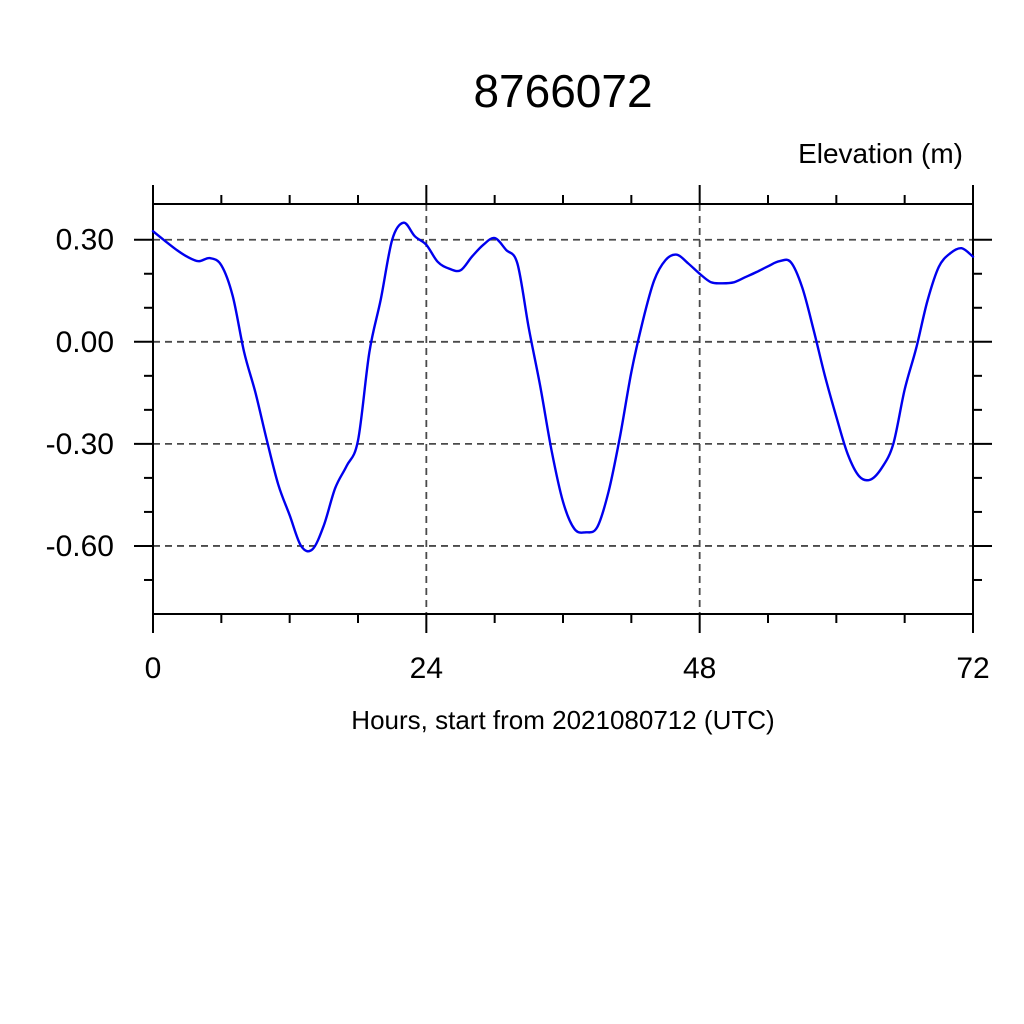 The image size is (1024, 1024). Describe the element at coordinates (80, 444) in the screenshot. I see `y-tick-label: -0.30` at that location.